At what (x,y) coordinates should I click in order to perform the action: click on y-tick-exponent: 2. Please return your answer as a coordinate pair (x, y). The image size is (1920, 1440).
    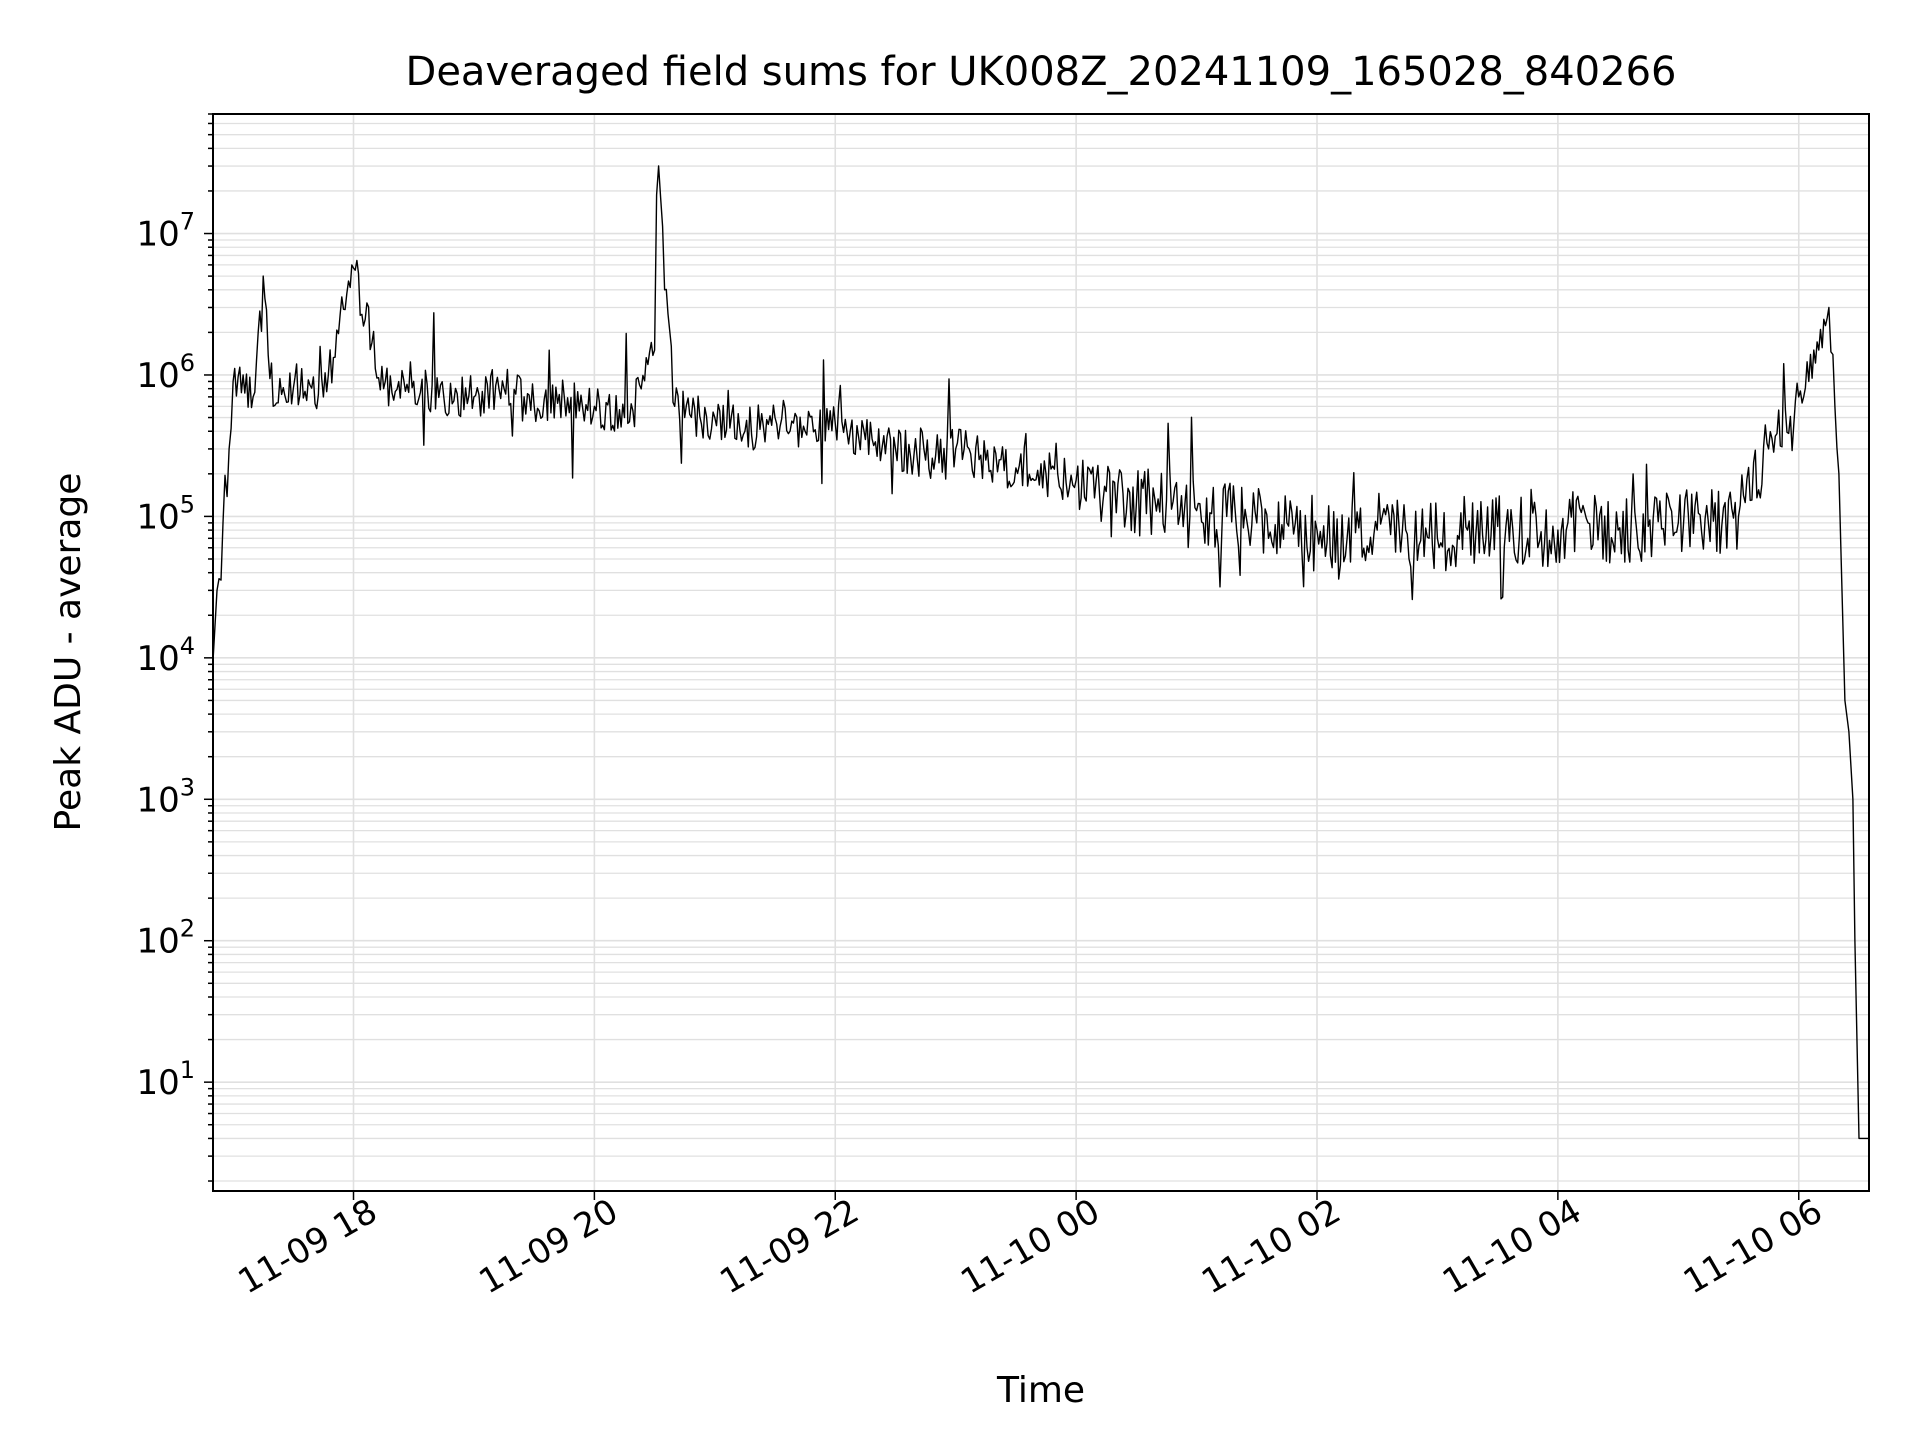
    Looking at the image, I should click on (187, 929).